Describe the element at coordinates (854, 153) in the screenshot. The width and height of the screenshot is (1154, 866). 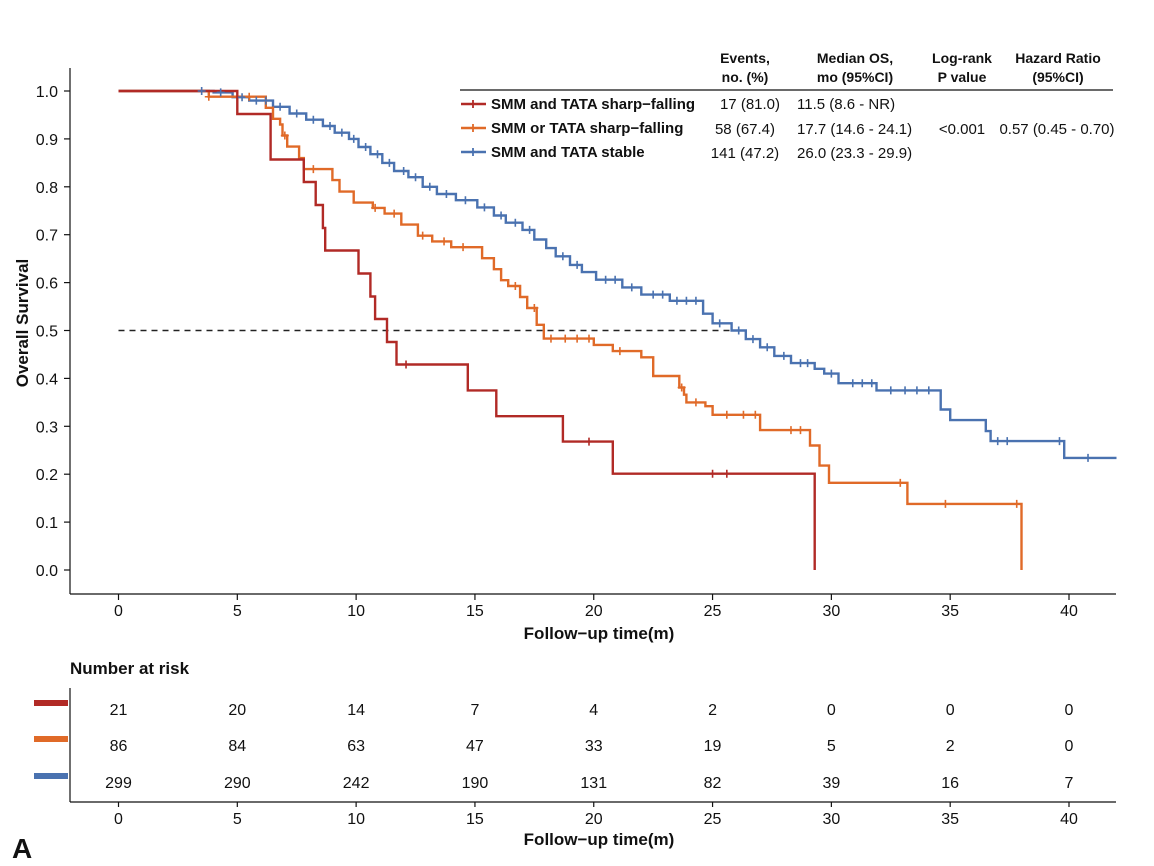
I see `median-blue: 26.0 (23.3 - 29.9)` at that location.